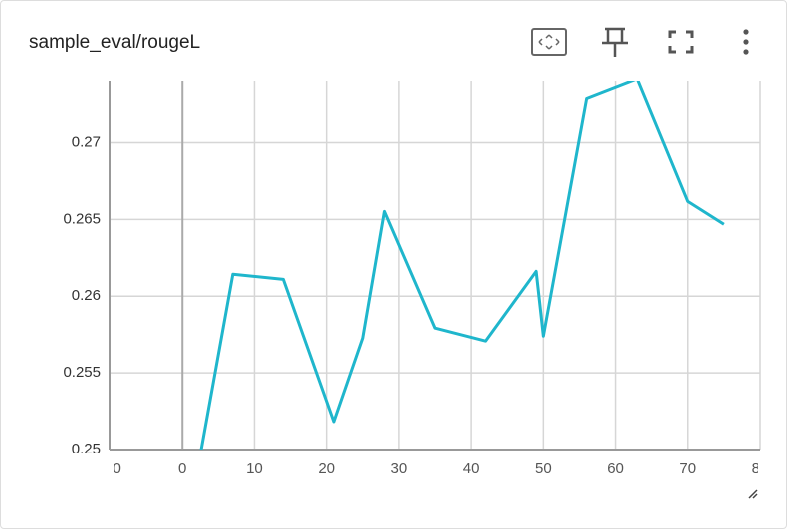  What do you see at coordinates (326, 468) in the screenshot?
I see `x-tick-label: 20` at bounding box center [326, 468].